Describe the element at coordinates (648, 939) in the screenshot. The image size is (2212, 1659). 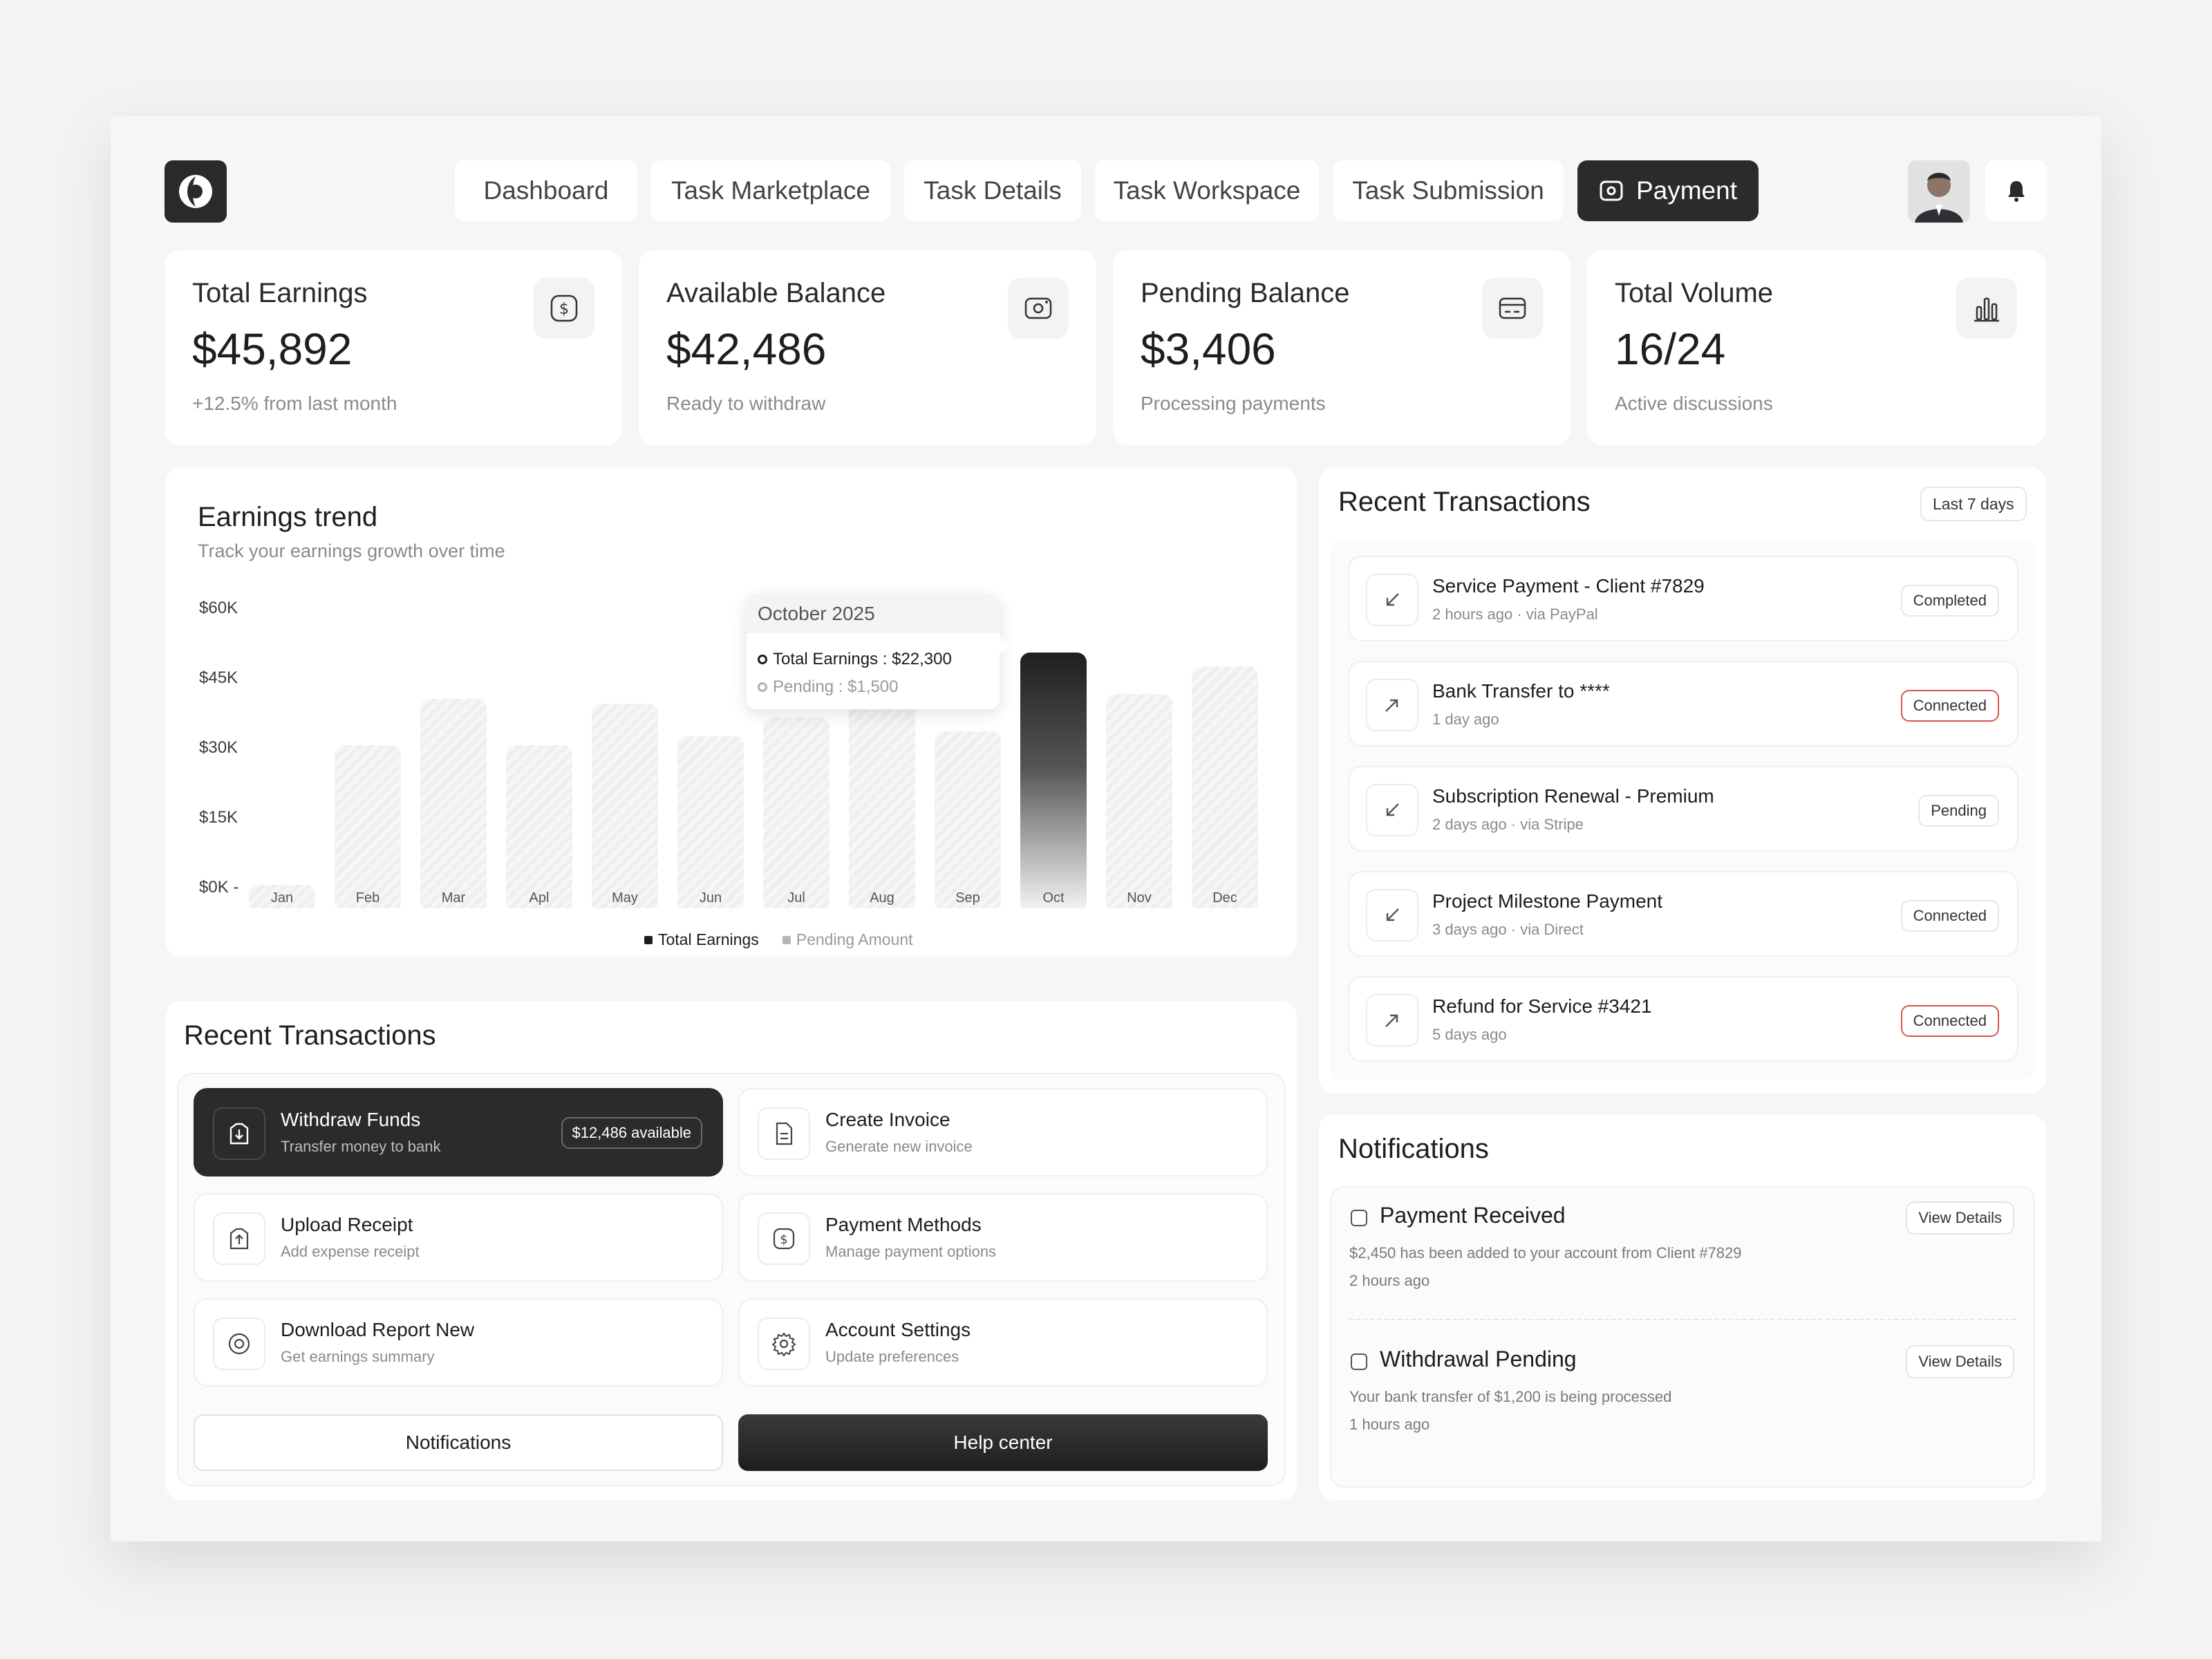
I see `legend-swatch-icon` at that location.